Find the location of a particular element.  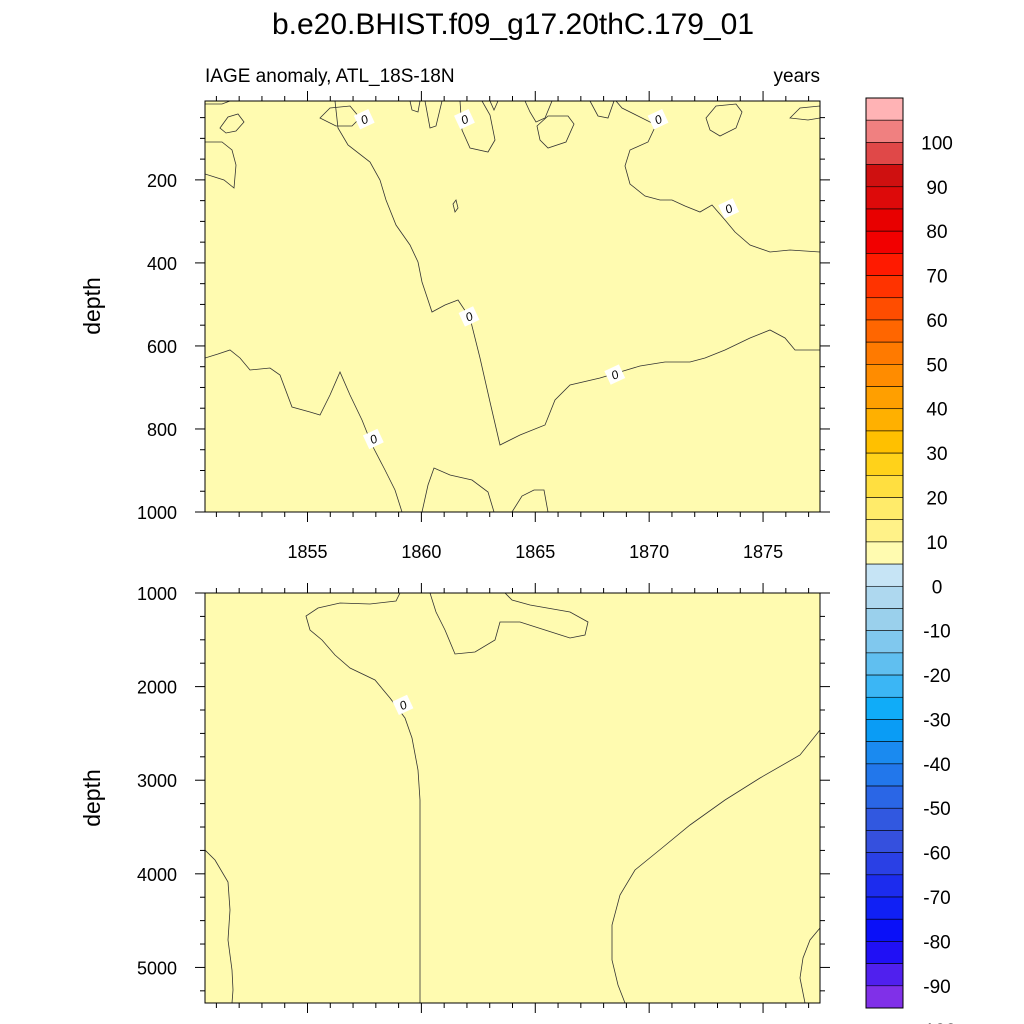

upper-y-axis-label: depth is located at coordinates (92, 306).